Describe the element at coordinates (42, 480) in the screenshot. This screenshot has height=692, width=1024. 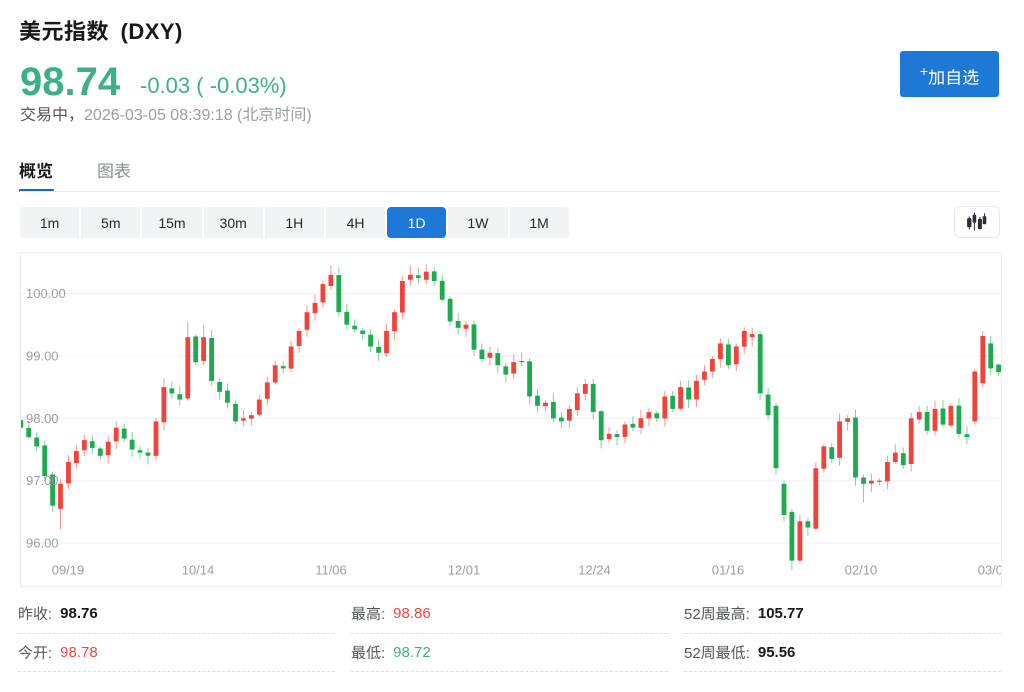
I see `svg-text: 97.00` at that location.